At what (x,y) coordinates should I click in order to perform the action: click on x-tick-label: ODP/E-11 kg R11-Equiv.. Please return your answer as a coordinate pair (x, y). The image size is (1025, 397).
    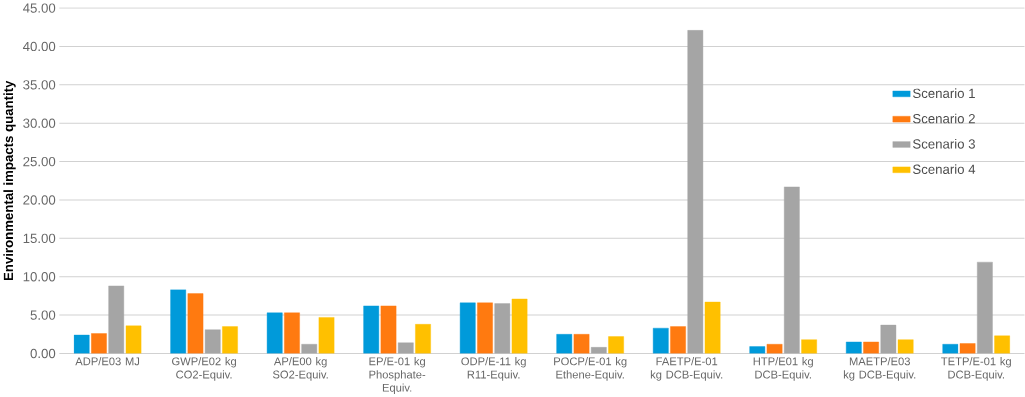
    Looking at the image, I should click on (493, 368).